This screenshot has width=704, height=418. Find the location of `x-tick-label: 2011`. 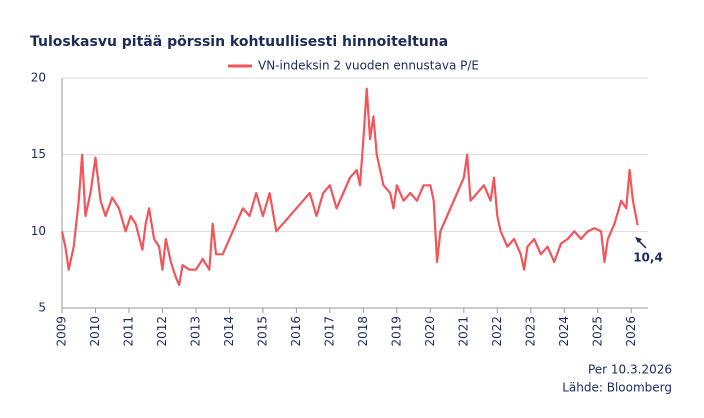

x-tick-label: 2011 is located at coordinates (128, 331).